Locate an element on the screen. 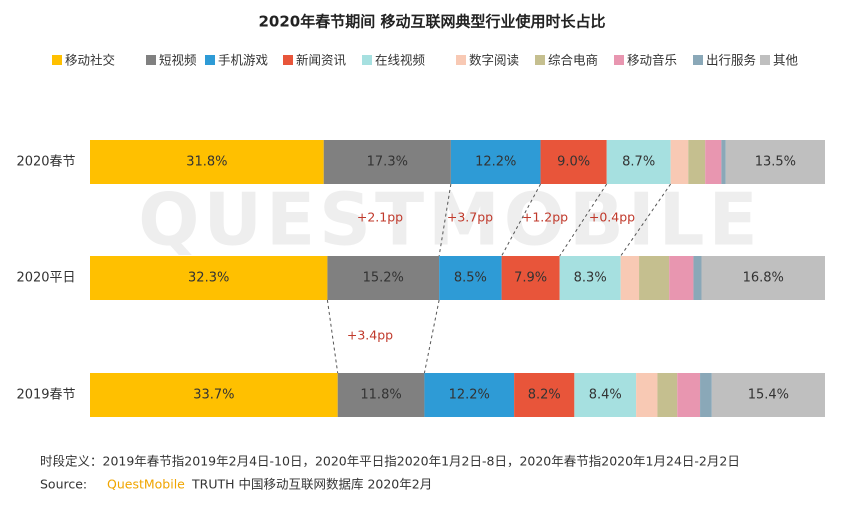  y-tick-label: 2020平日 is located at coordinates (45, 278).